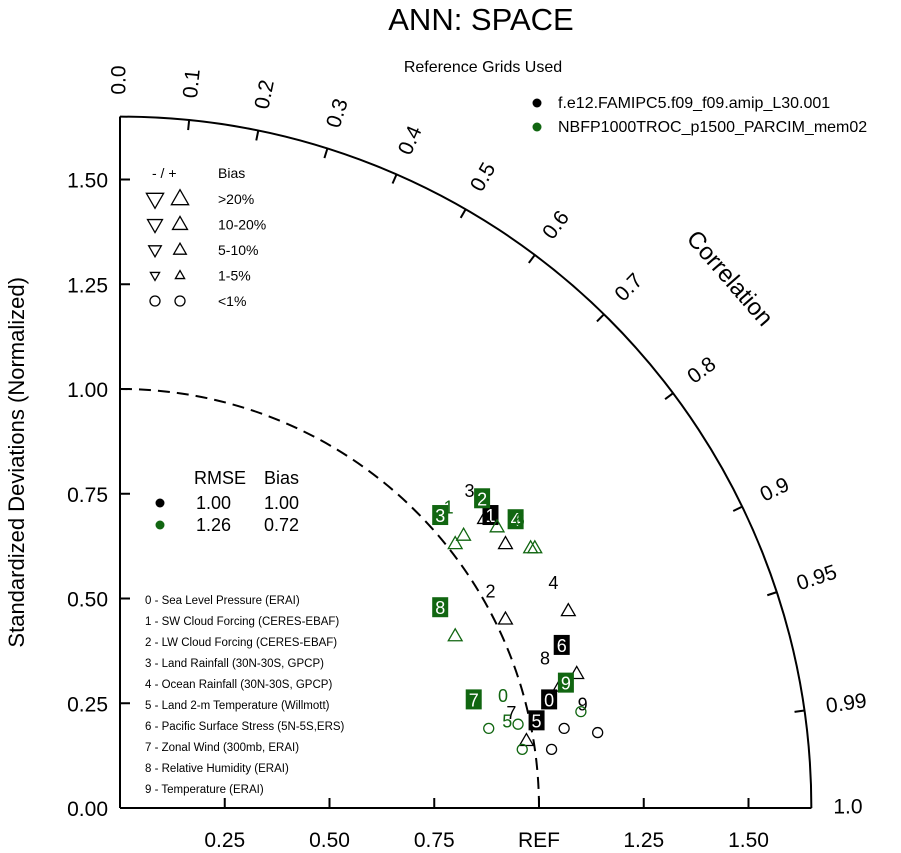  I want to click on correlation-tick-label: 0.5, so click(483, 177).